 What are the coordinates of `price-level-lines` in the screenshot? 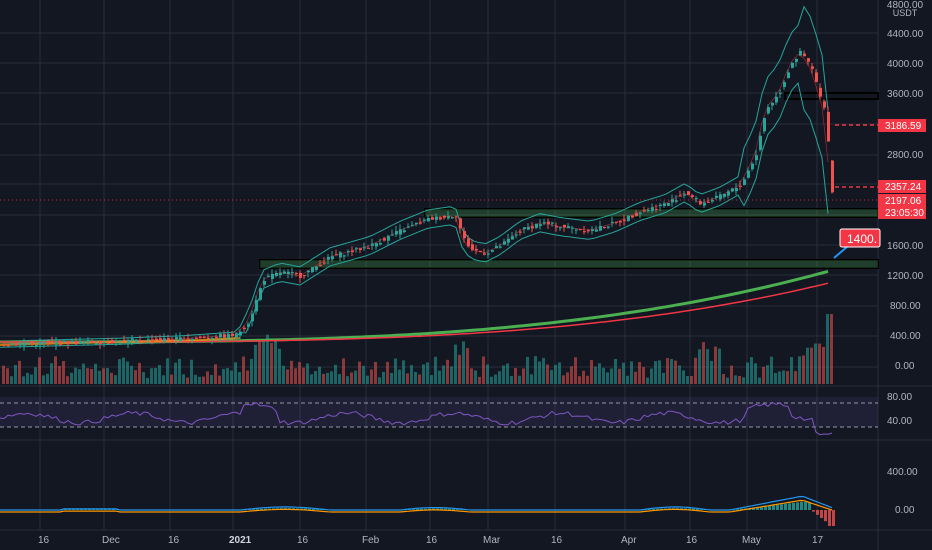 It's located at (439, 162).